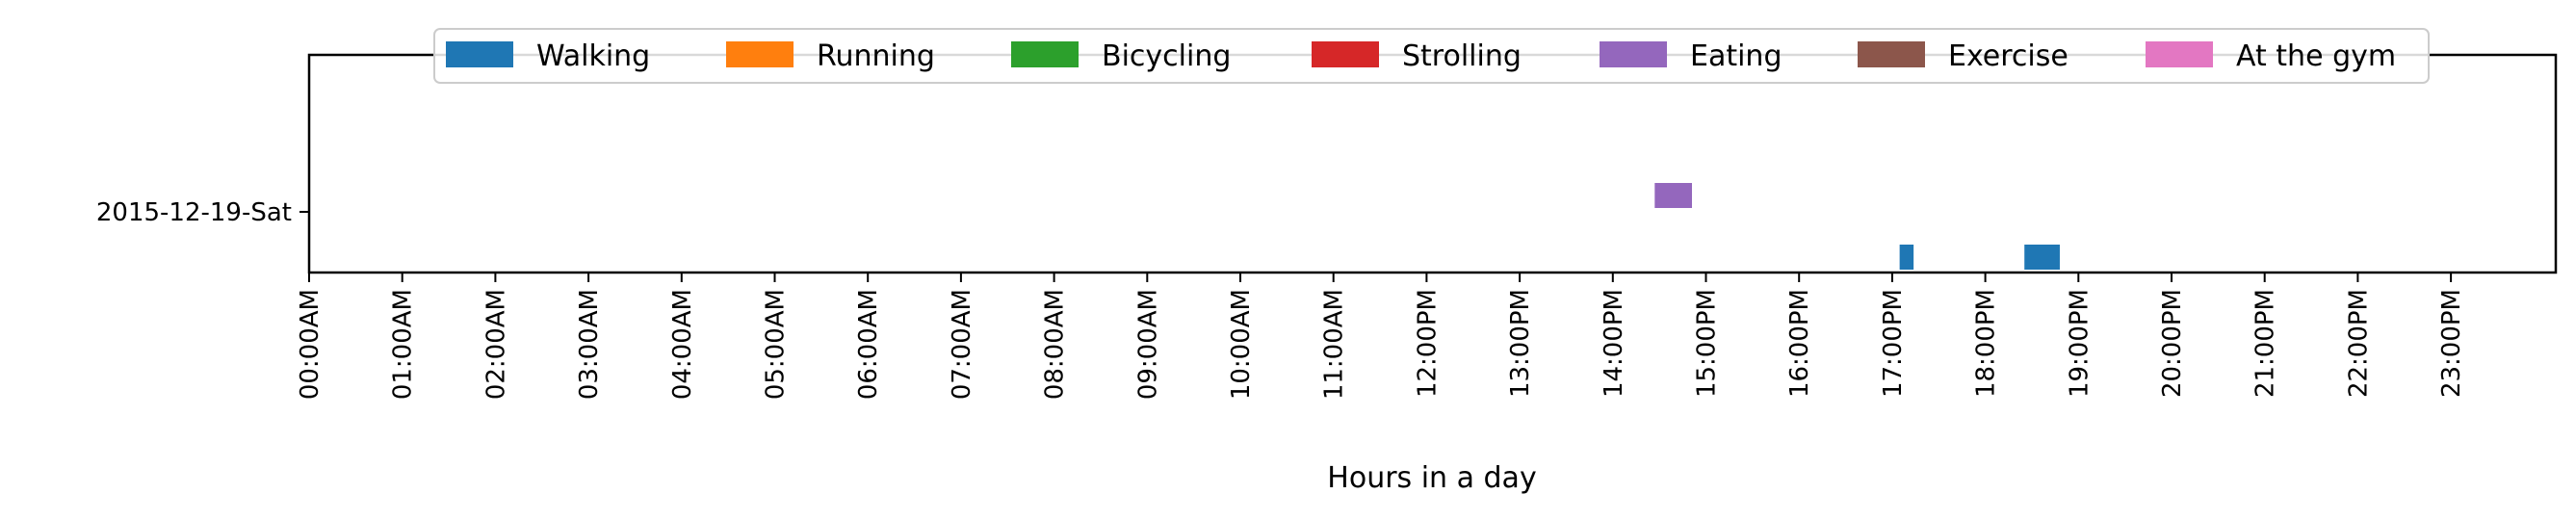  I want to click on x-tick-label: 10:00AM, so click(1241, 345).